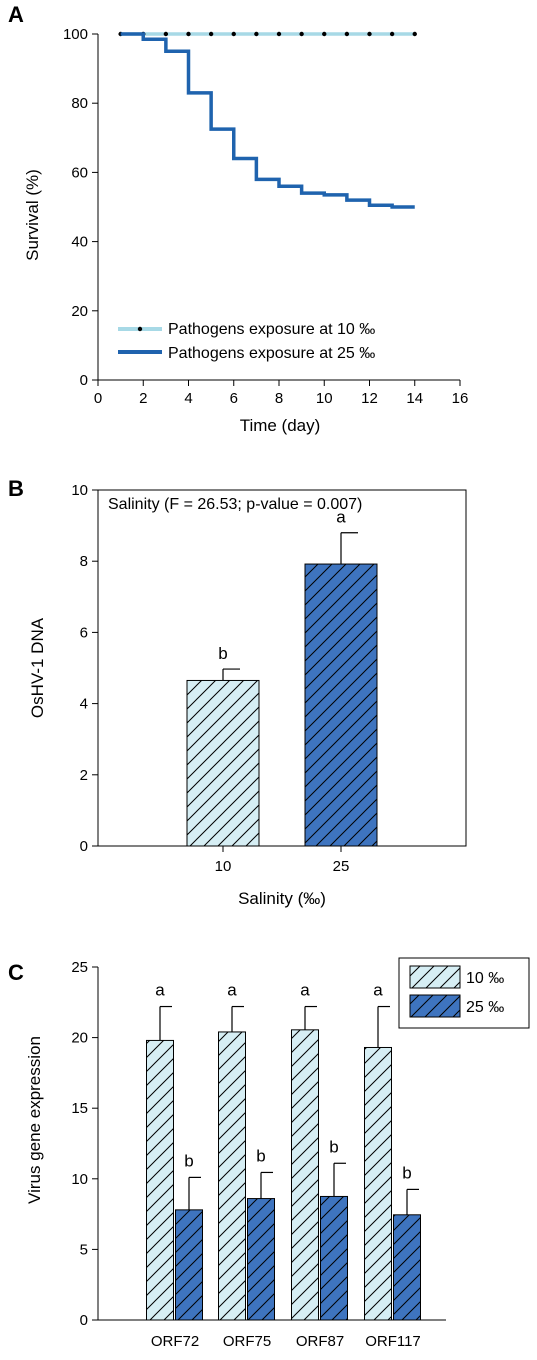 Image resolution: width=537 pixels, height=1360 pixels. What do you see at coordinates (235, 504) in the screenshot?
I see `panel-b-annotation: Salinity (F = 26.53; p-value = 0.007)` at bounding box center [235, 504].